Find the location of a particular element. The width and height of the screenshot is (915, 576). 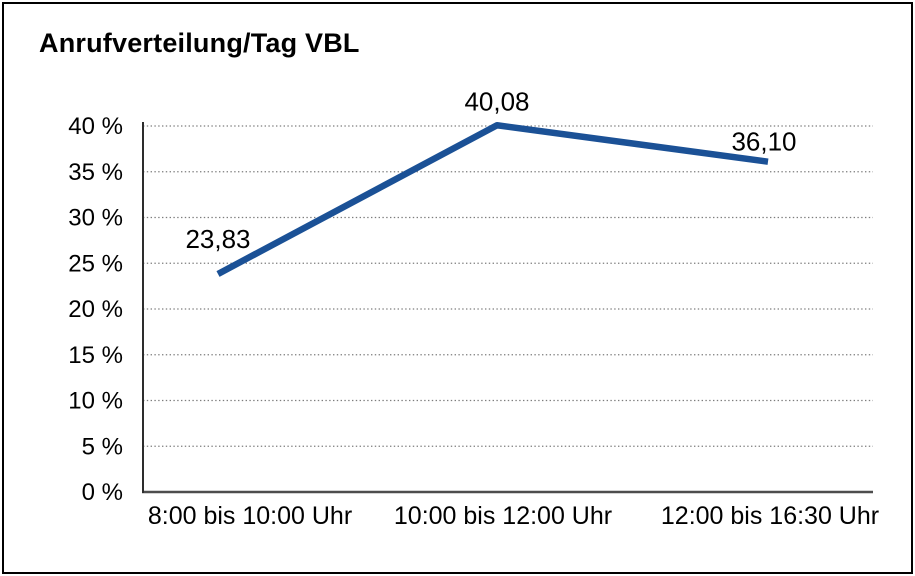

y-tick-label: 35 % is located at coordinates (95, 172).